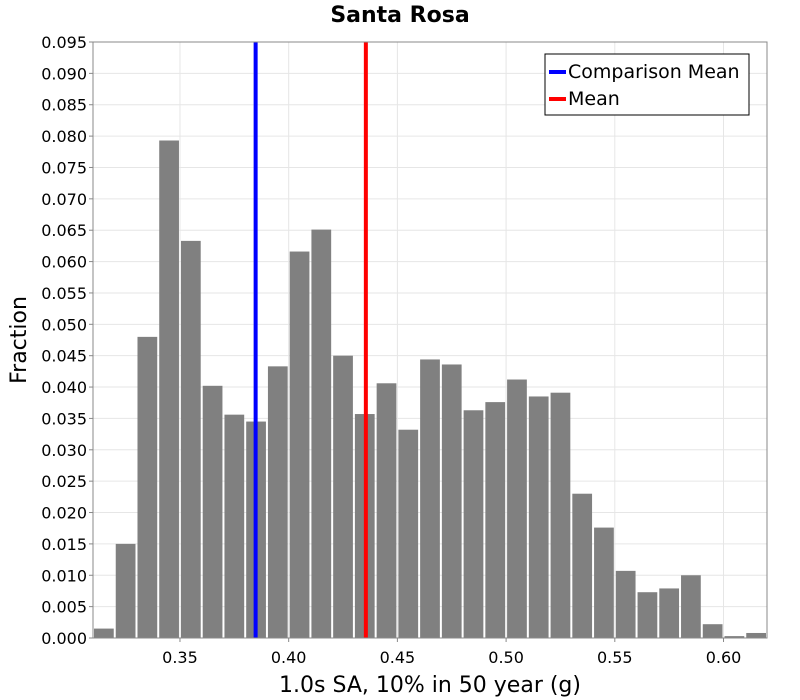 The height and width of the screenshot is (700, 800). I want to click on y-tick-label: 0.035, so click(64, 418).